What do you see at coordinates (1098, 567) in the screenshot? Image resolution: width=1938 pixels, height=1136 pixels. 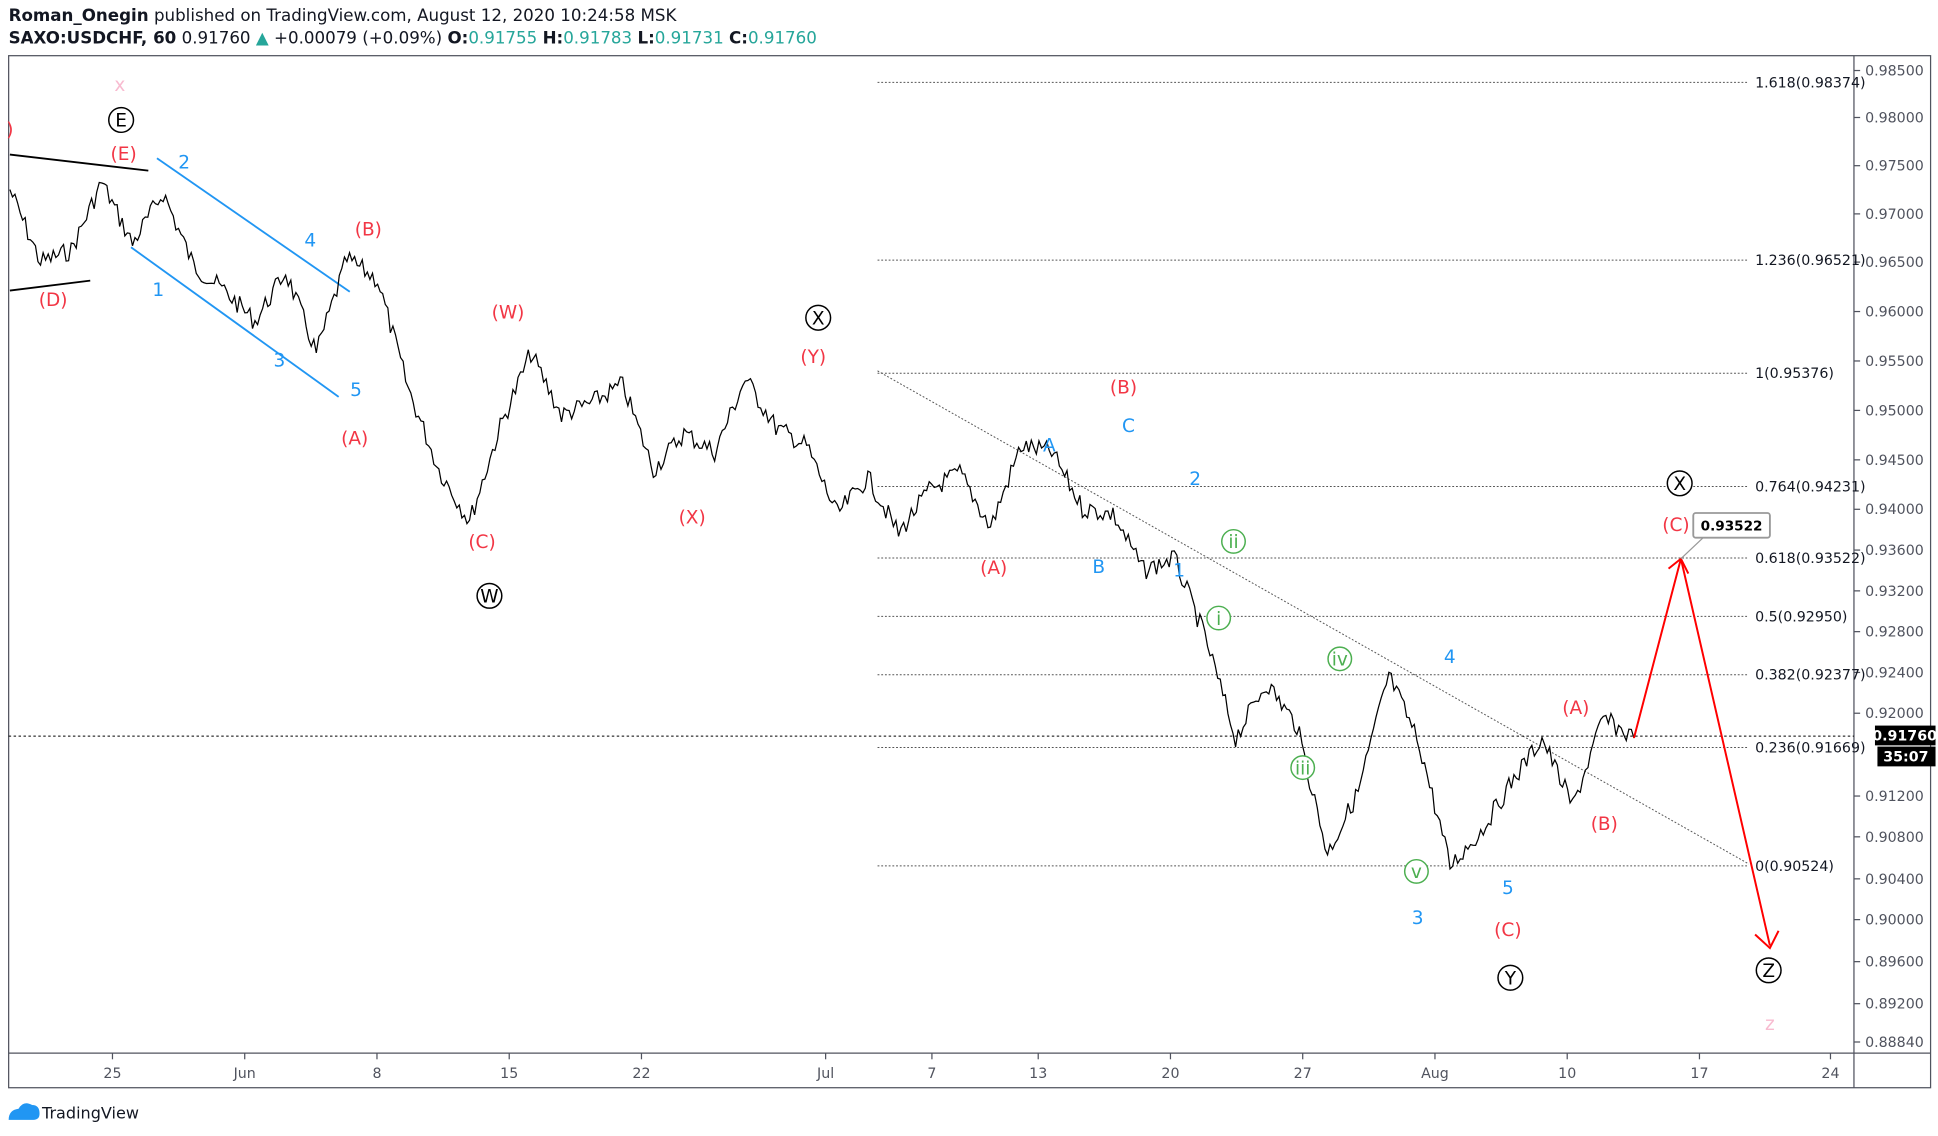 I see `wave-label: B` at bounding box center [1098, 567].